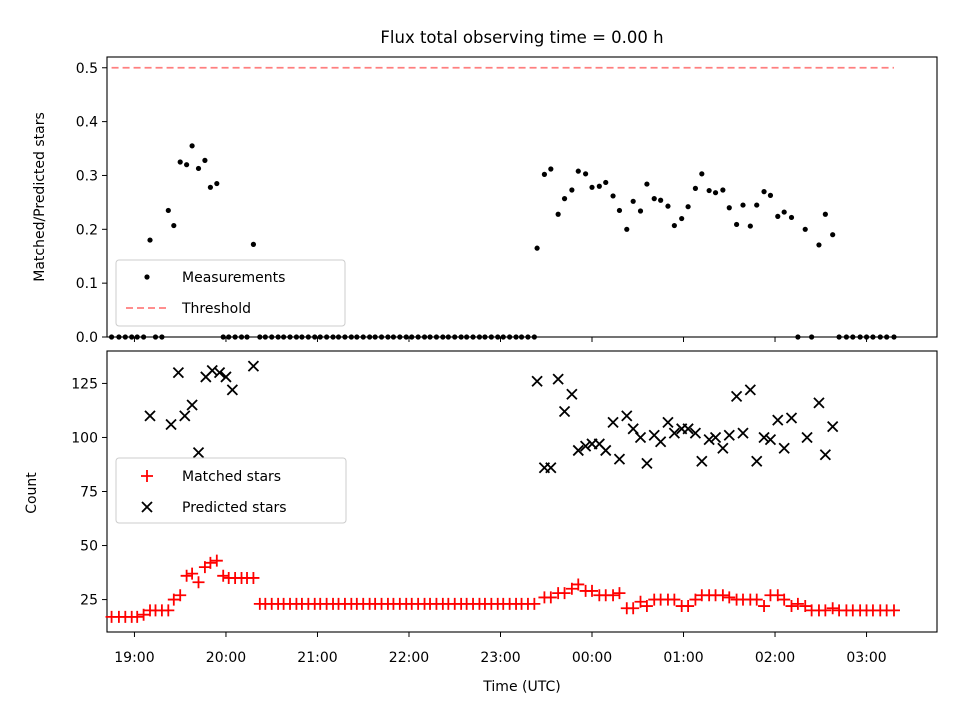 The height and width of the screenshot is (720, 960). Describe the element at coordinates (87, 230) in the screenshot. I see `top-y-tick-label: 0.2` at that location.